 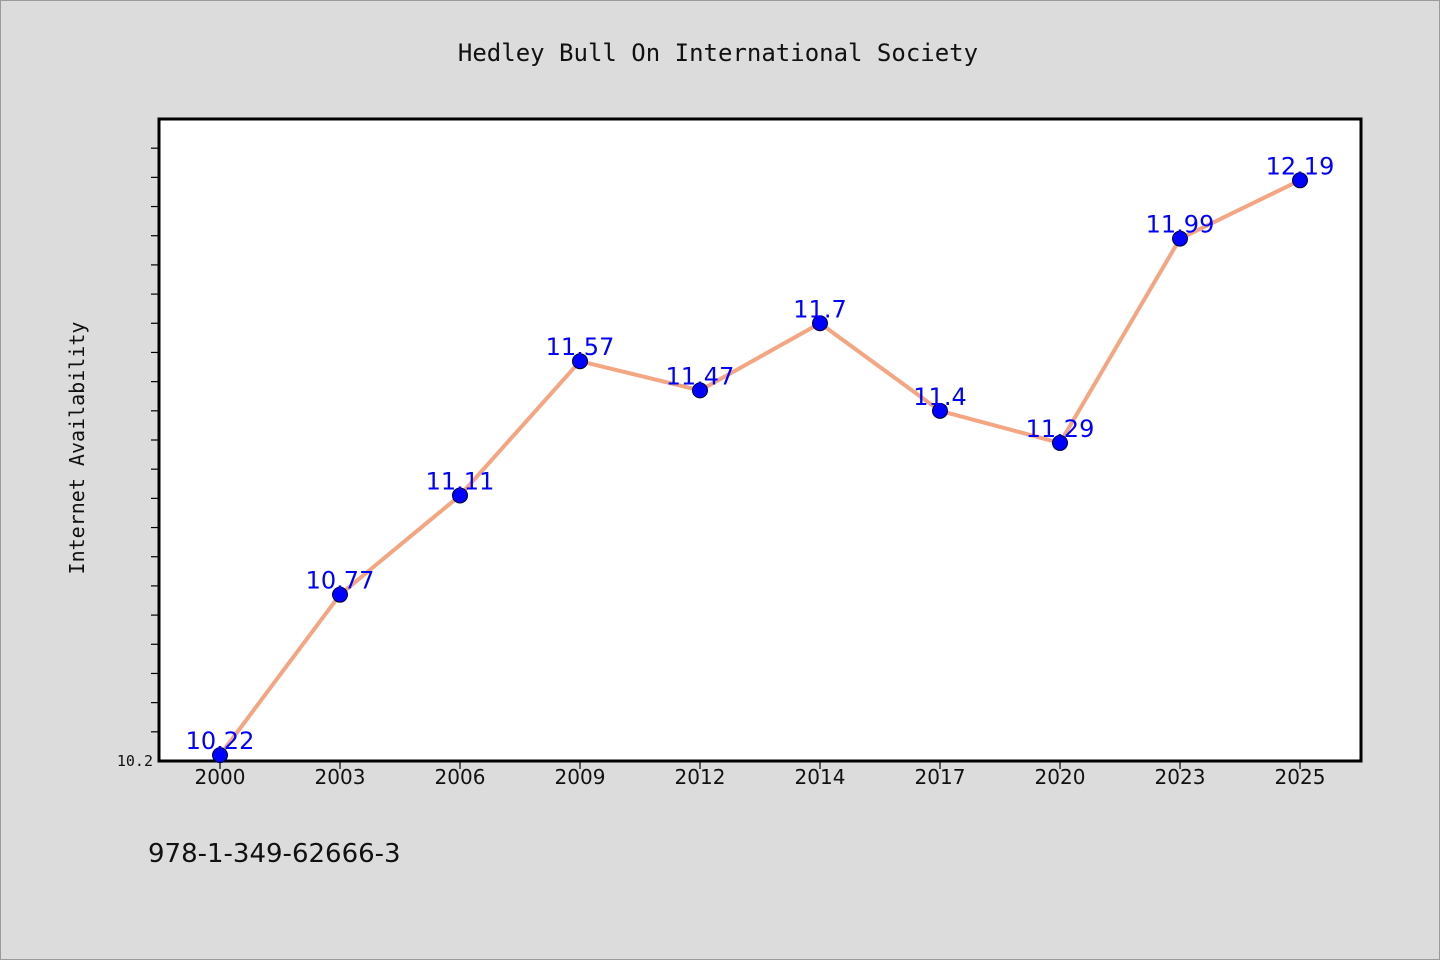 I want to click on chart-title: Hedley Bull On International Society, so click(x=718, y=53).